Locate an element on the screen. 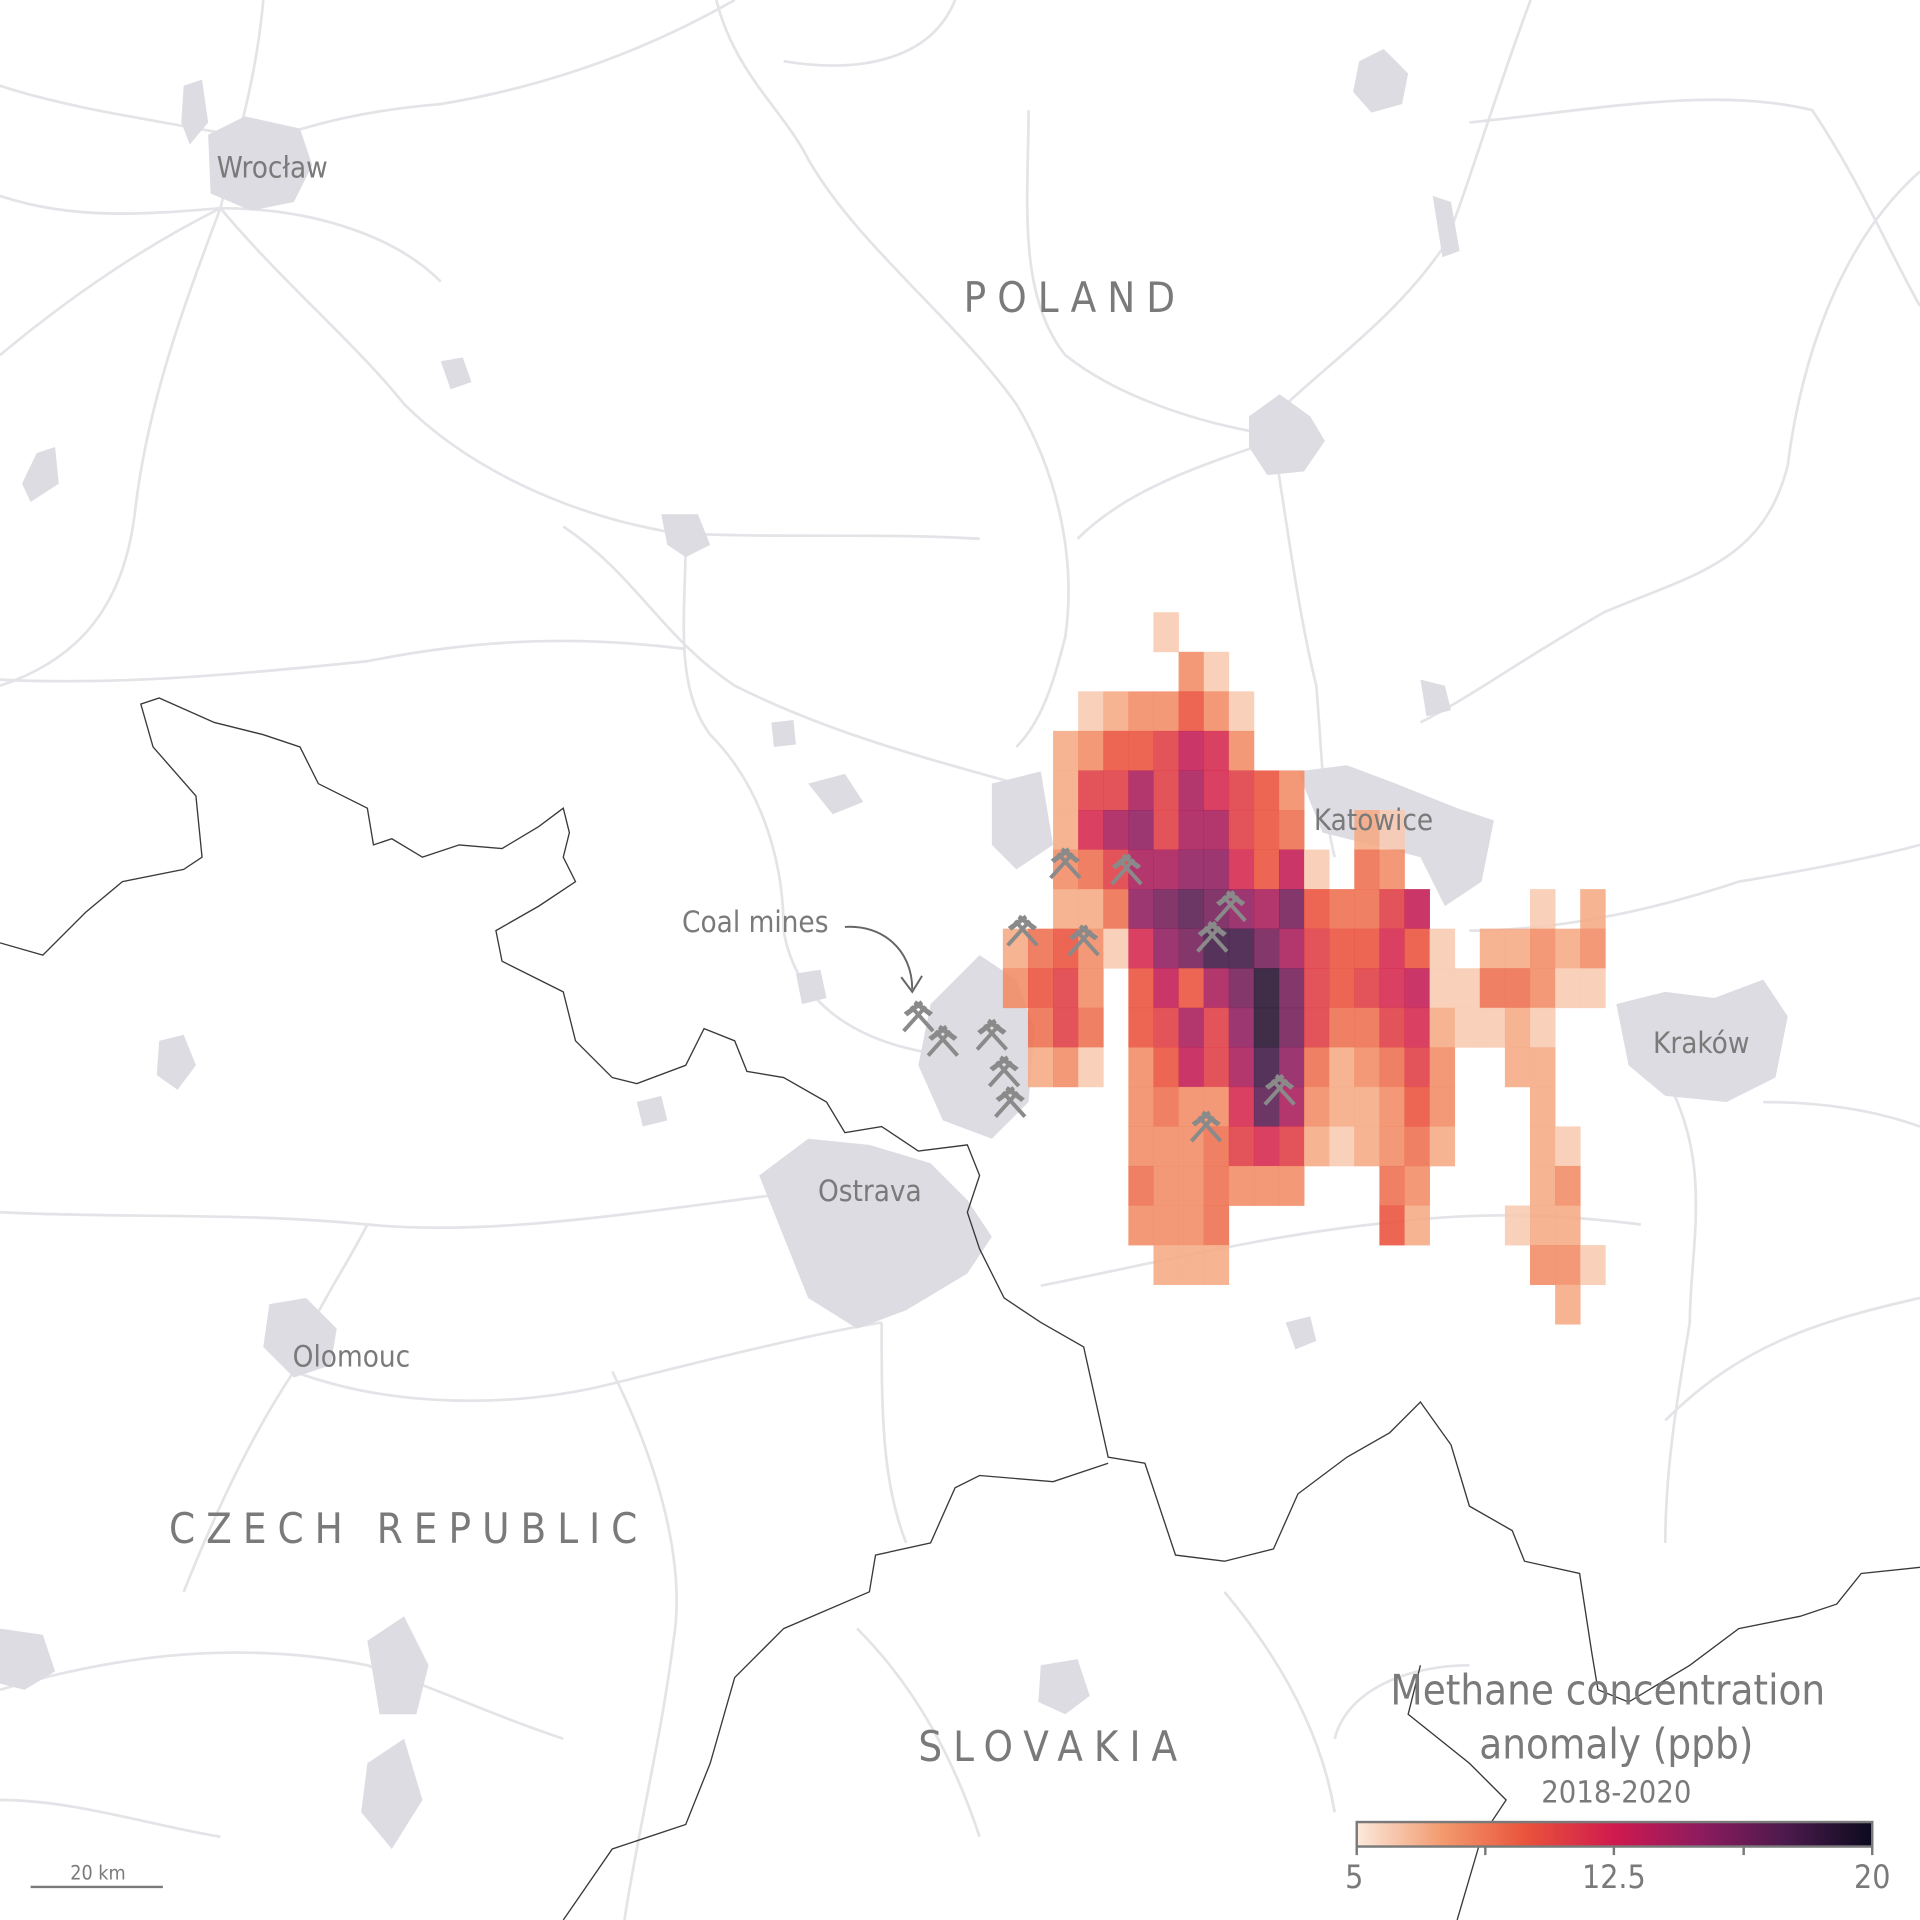  coal-mines-annotation: Coal mines is located at coordinates (755, 922).